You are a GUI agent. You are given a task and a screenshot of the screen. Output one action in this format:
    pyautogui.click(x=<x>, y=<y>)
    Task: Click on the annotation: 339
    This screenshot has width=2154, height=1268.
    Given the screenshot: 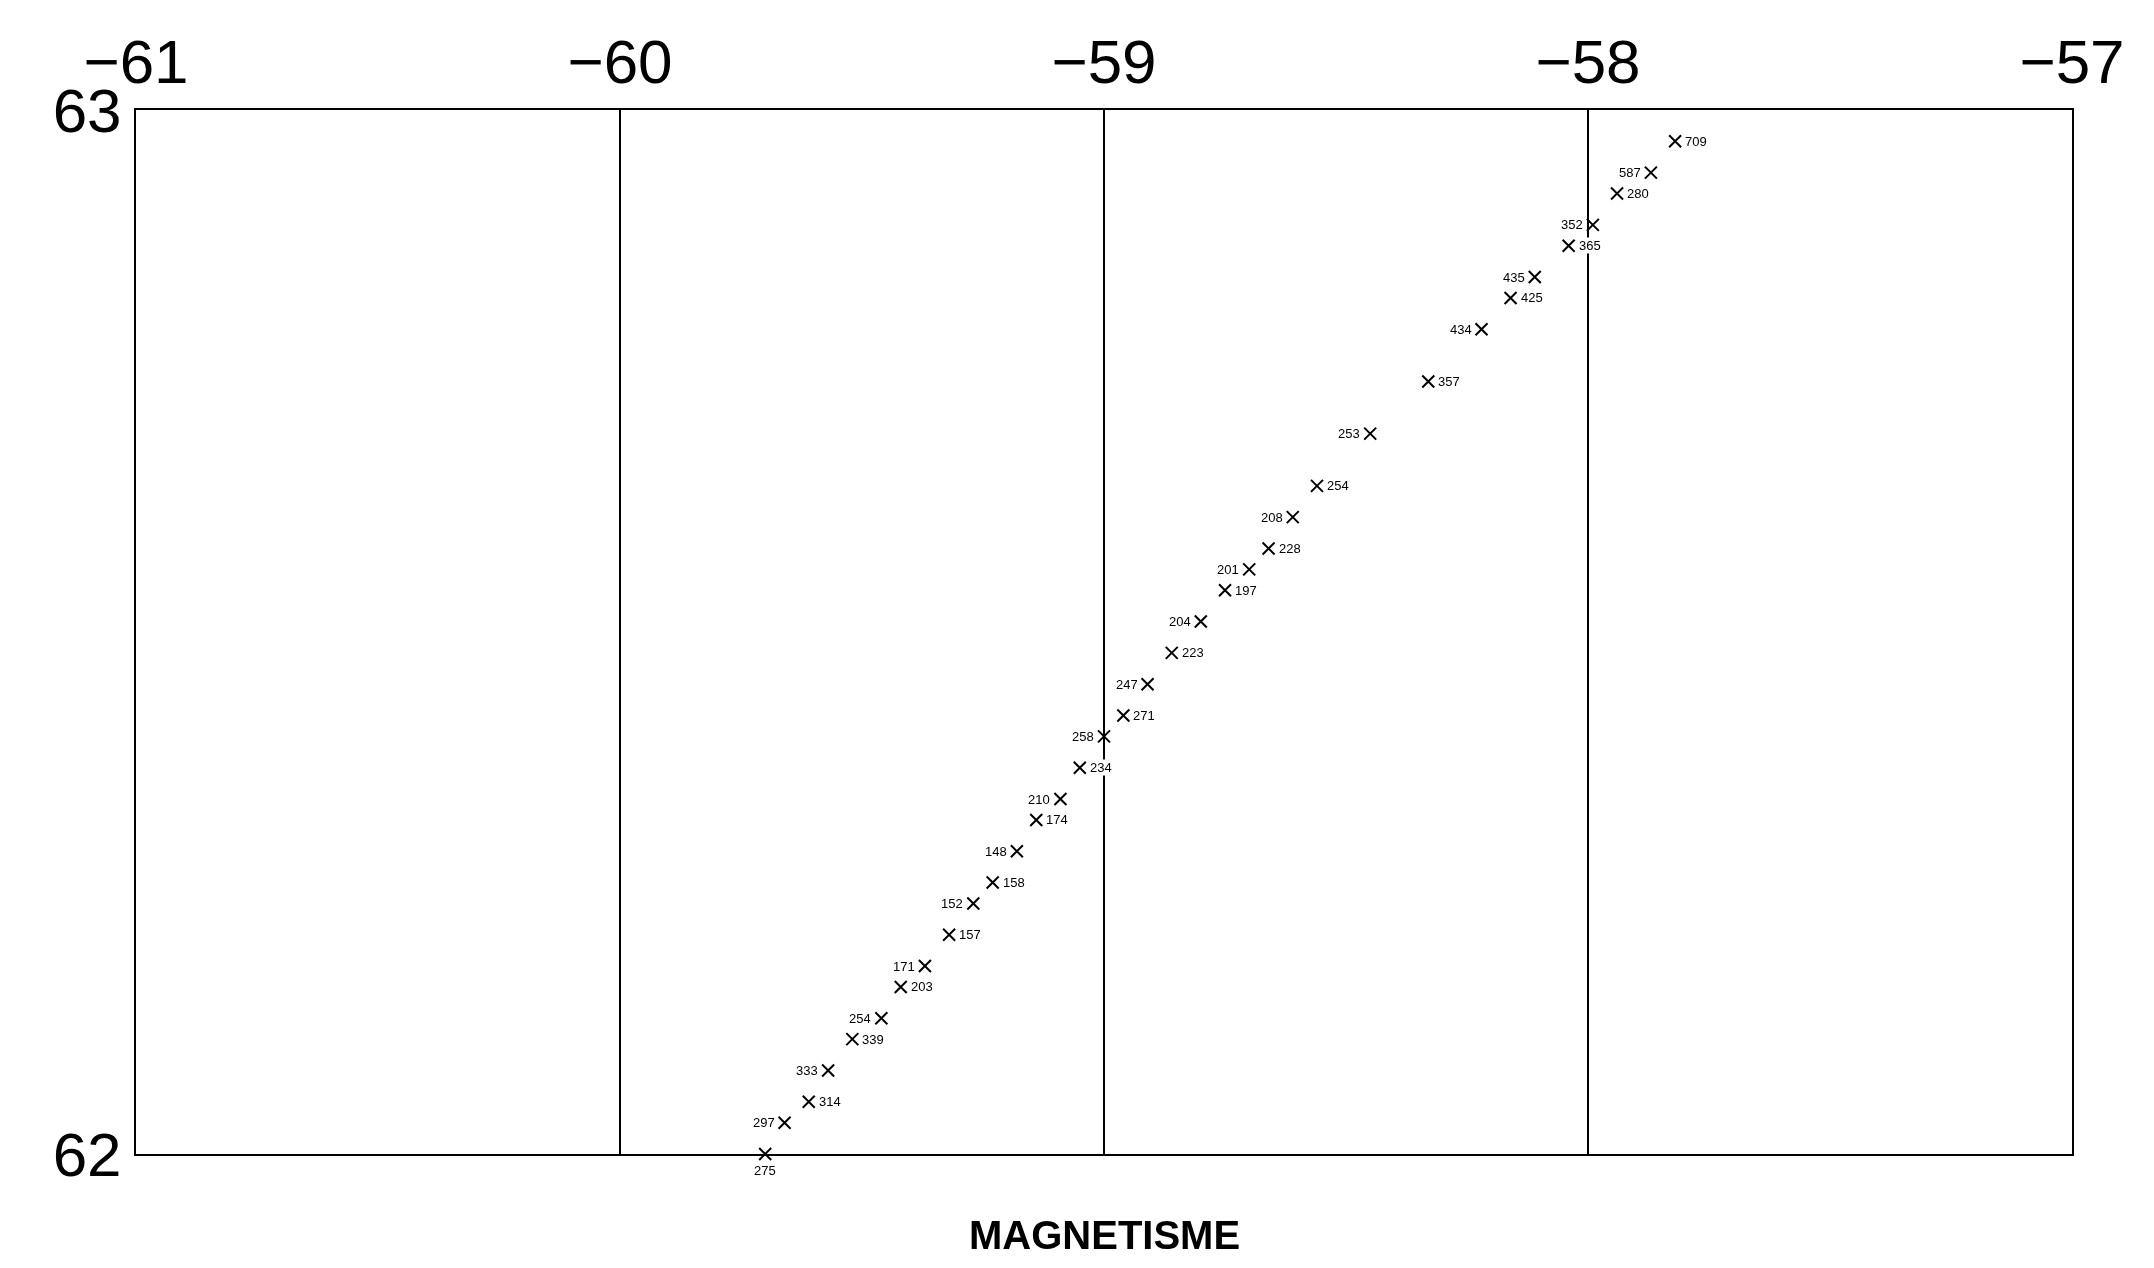 What is the action you would take?
    pyautogui.click(x=873, y=1039)
    